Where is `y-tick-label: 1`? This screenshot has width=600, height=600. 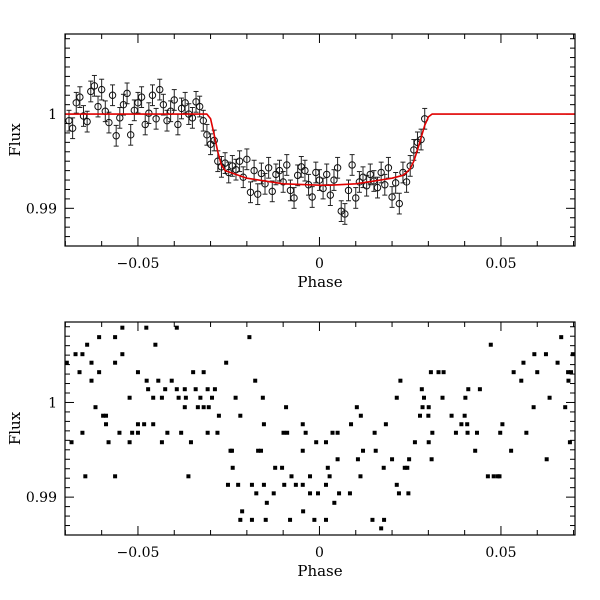
y-tick-label: 1 is located at coordinates (52, 115).